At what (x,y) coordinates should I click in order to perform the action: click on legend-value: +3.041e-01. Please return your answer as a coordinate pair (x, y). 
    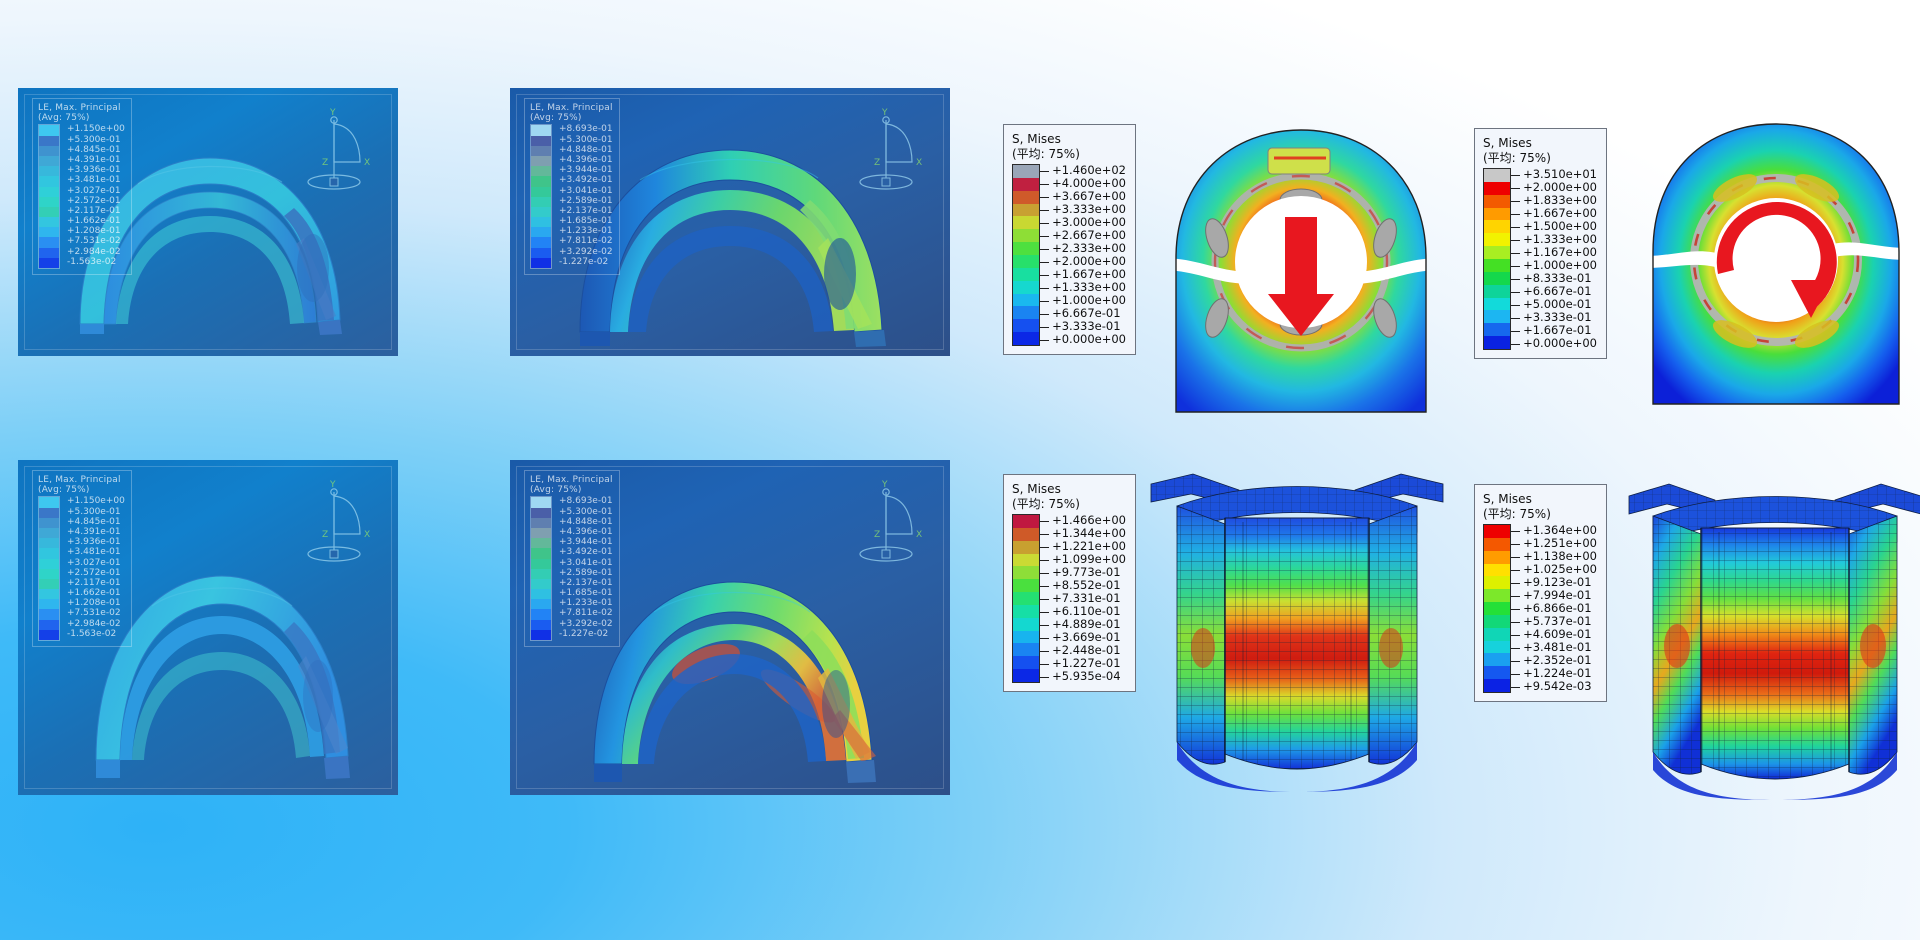
    Looking at the image, I should click on (586, 190).